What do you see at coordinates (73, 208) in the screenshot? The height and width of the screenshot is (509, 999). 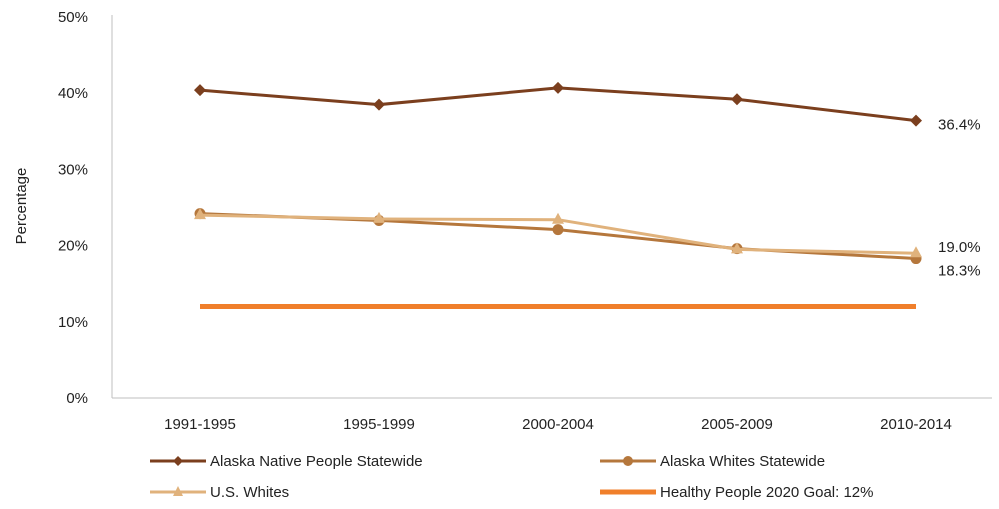 I see `y-tick-labels: 0% 10% 20% 30% 40% 50%` at bounding box center [73, 208].